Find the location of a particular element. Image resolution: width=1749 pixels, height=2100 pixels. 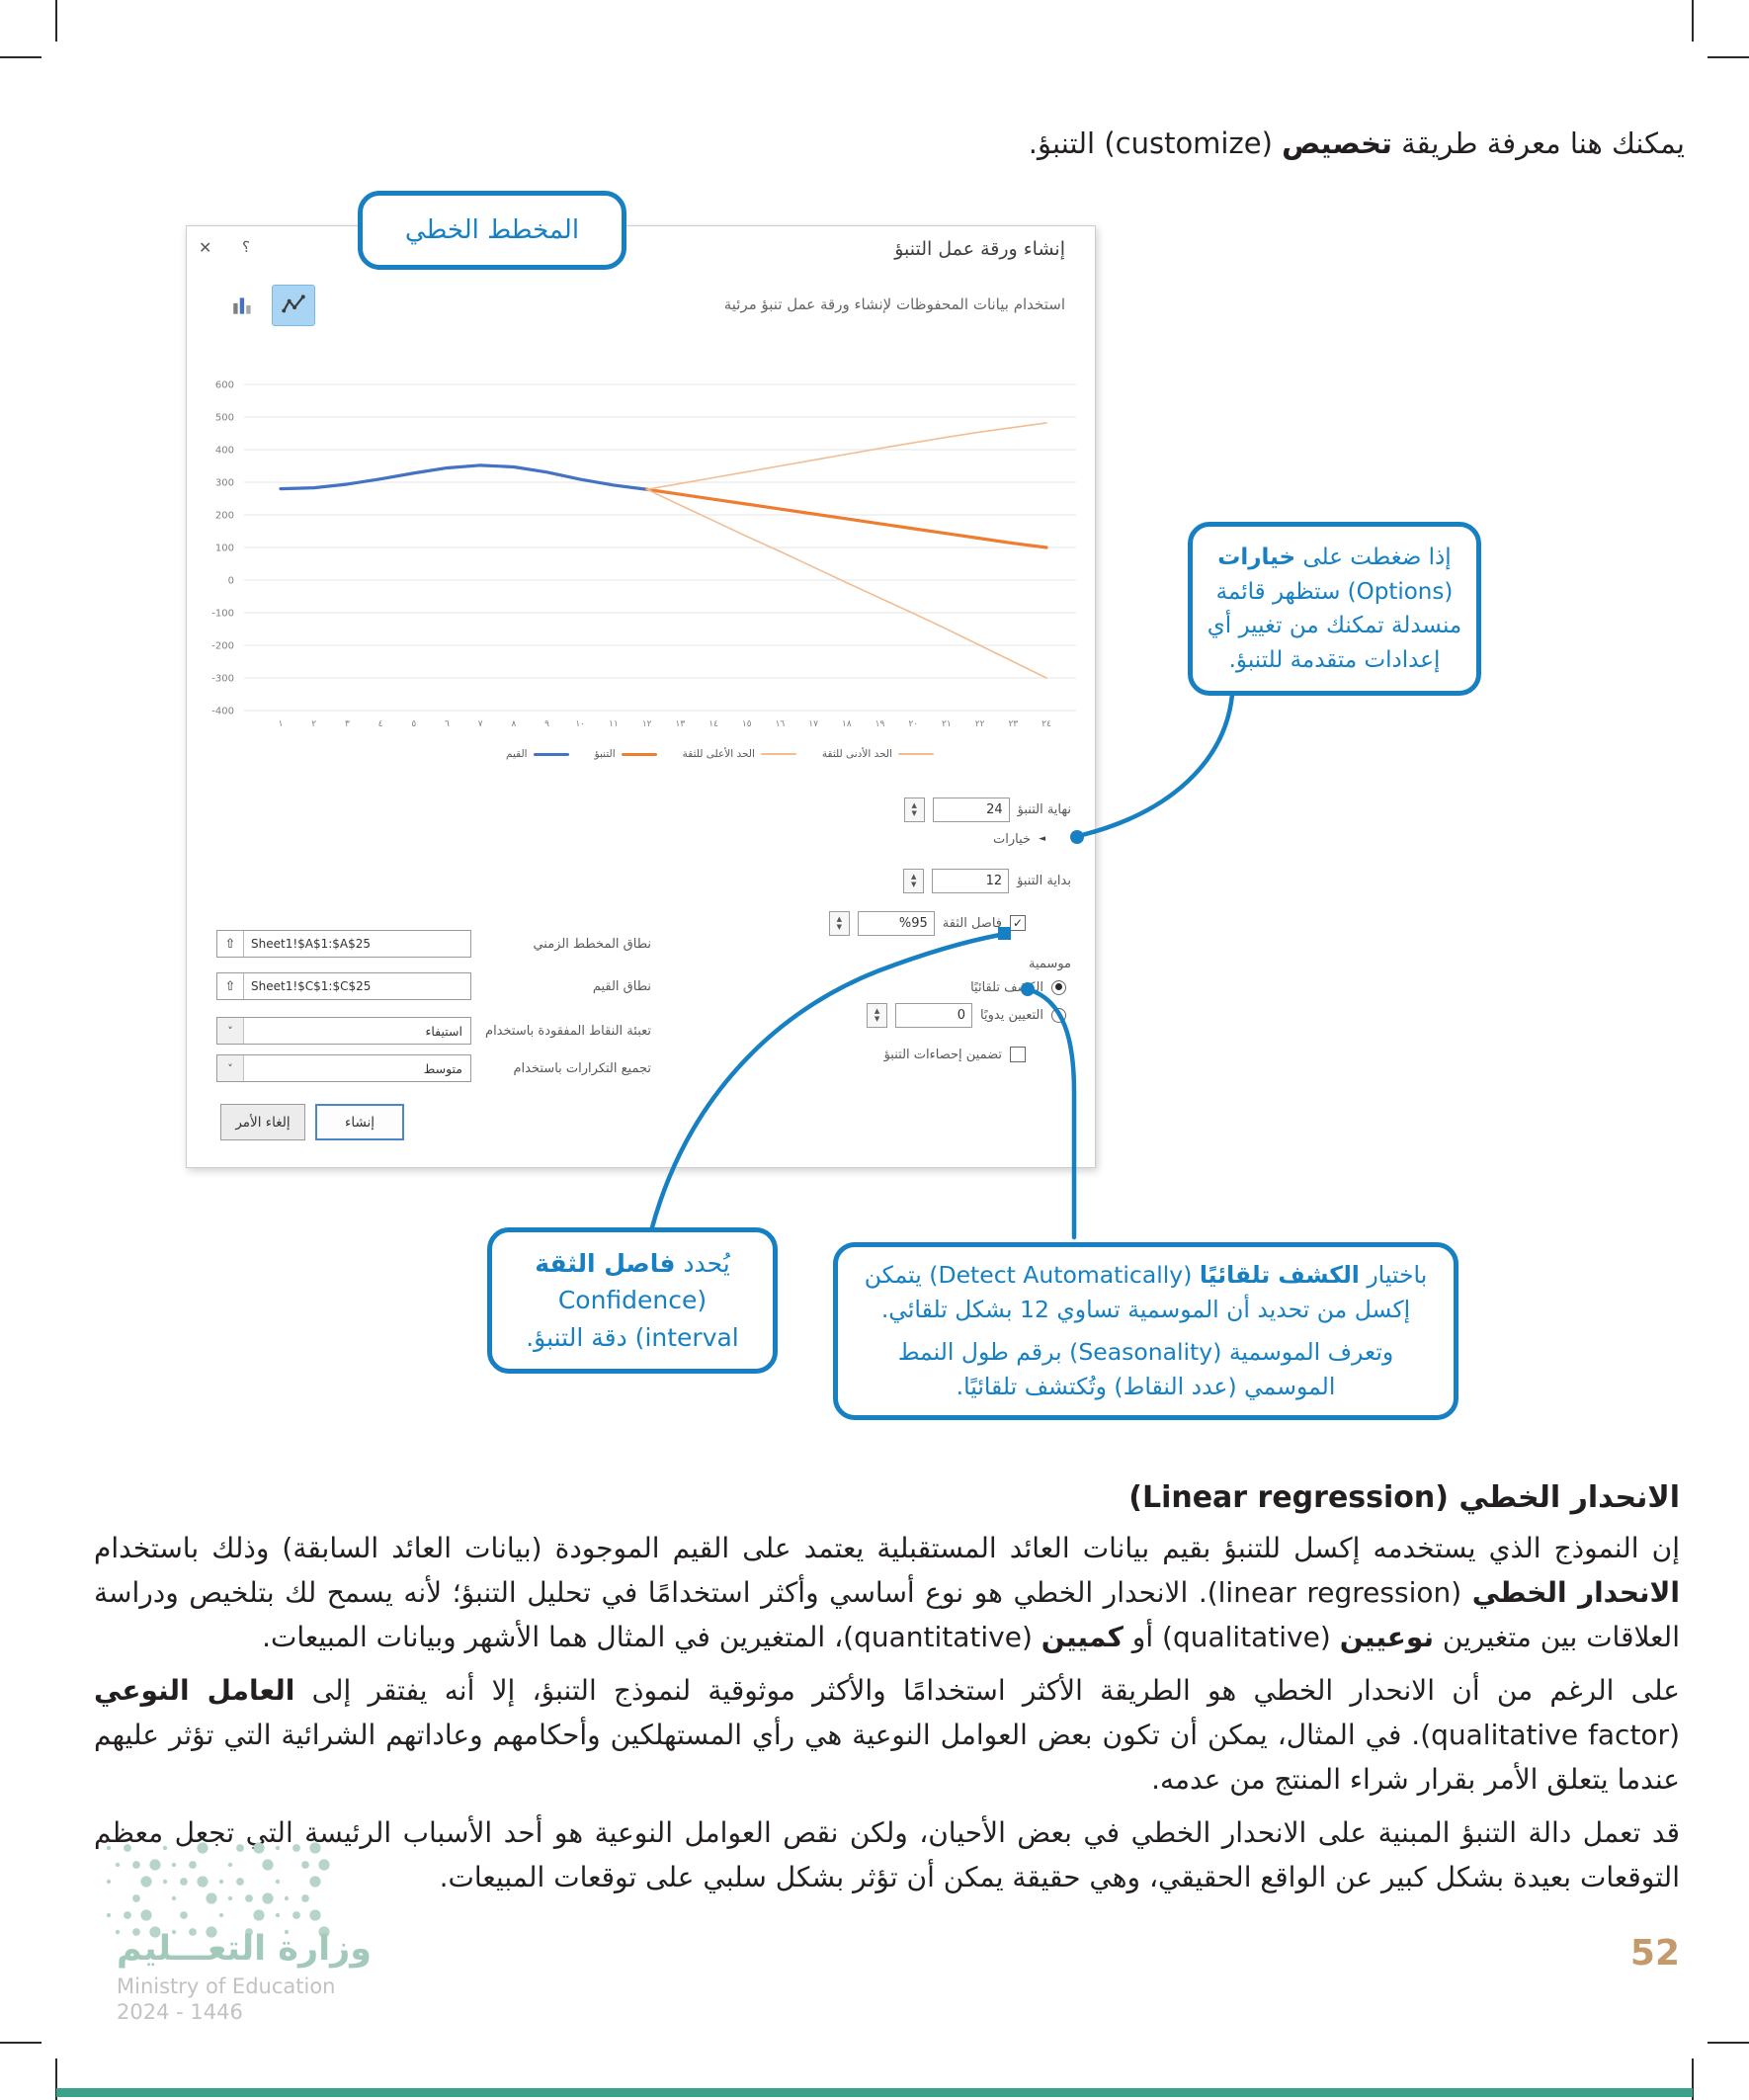

svg-text: ١٩ is located at coordinates (880, 724).